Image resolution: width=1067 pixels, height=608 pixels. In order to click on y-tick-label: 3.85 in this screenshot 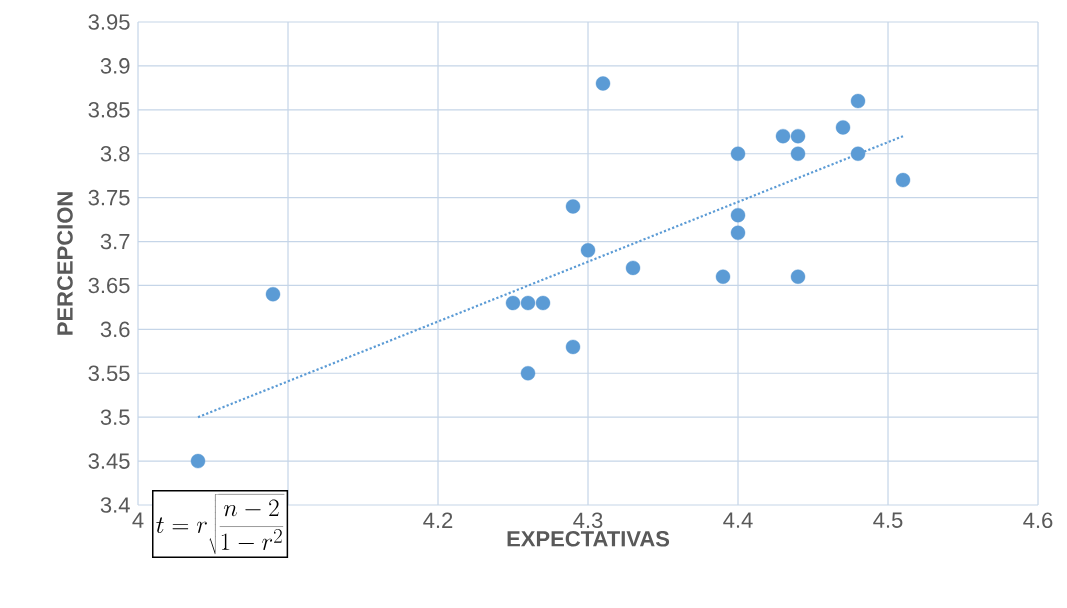, I will do `click(109, 110)`.